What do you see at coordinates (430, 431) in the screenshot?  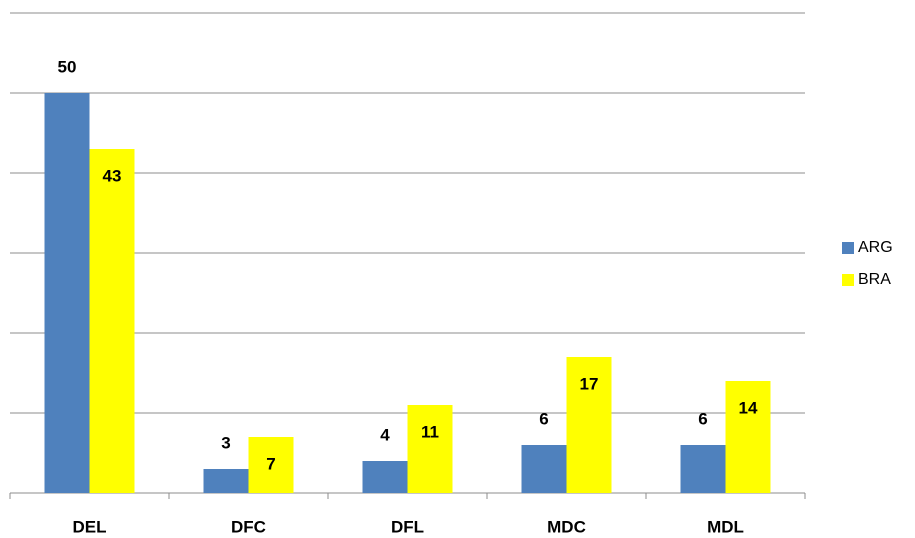 I see `data-label: 11` at bounding box center [430, 431].